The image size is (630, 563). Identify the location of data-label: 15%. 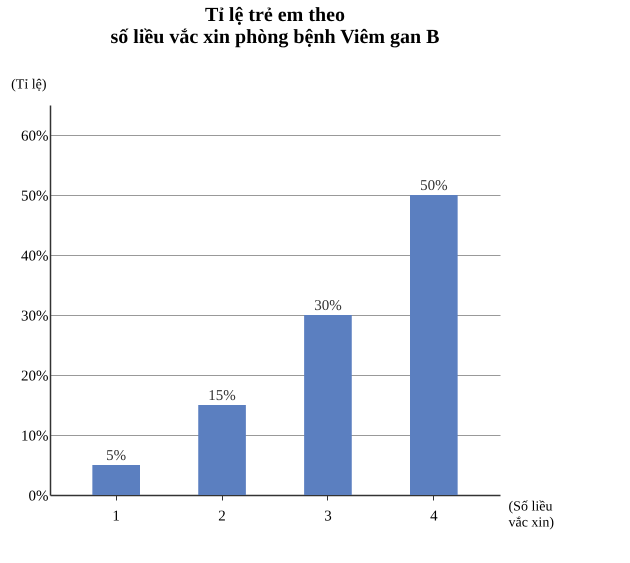
(222, 396).